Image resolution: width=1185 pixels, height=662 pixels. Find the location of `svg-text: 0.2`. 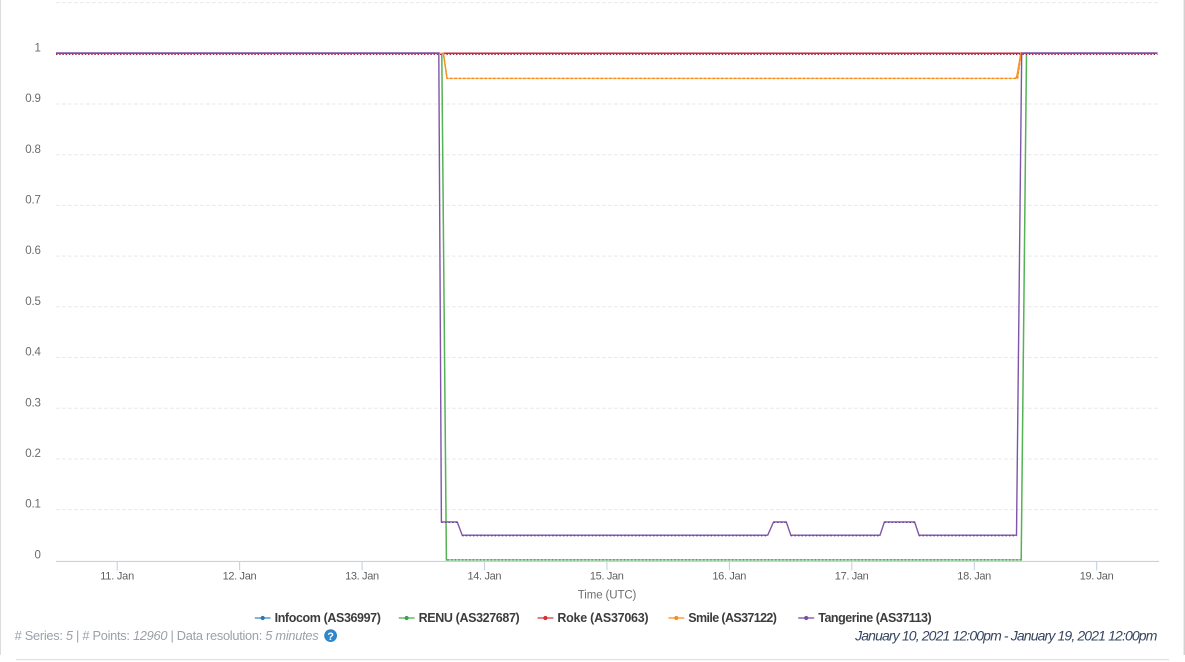

svg-text: 0.2 is located at coordinates (32, 454).